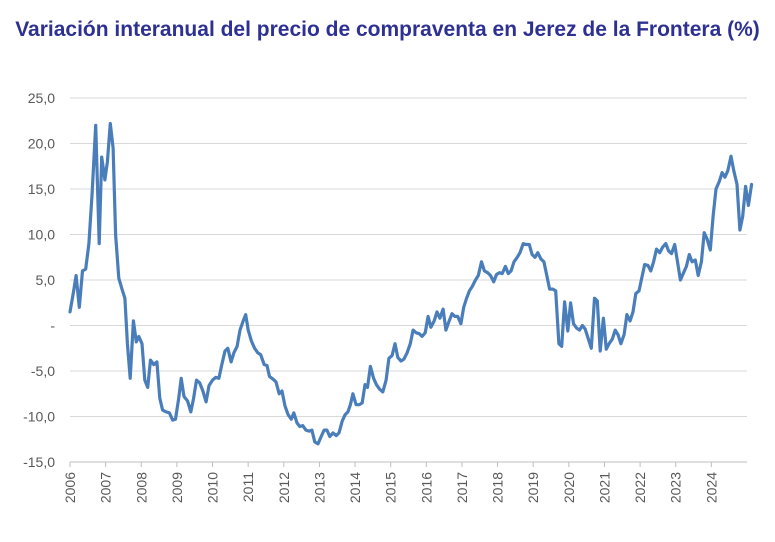 The height and width of the screenshot is (542, 775). Describe the element at coordinates (408, 464) in the screenshot. I see `x-axis` at that location.